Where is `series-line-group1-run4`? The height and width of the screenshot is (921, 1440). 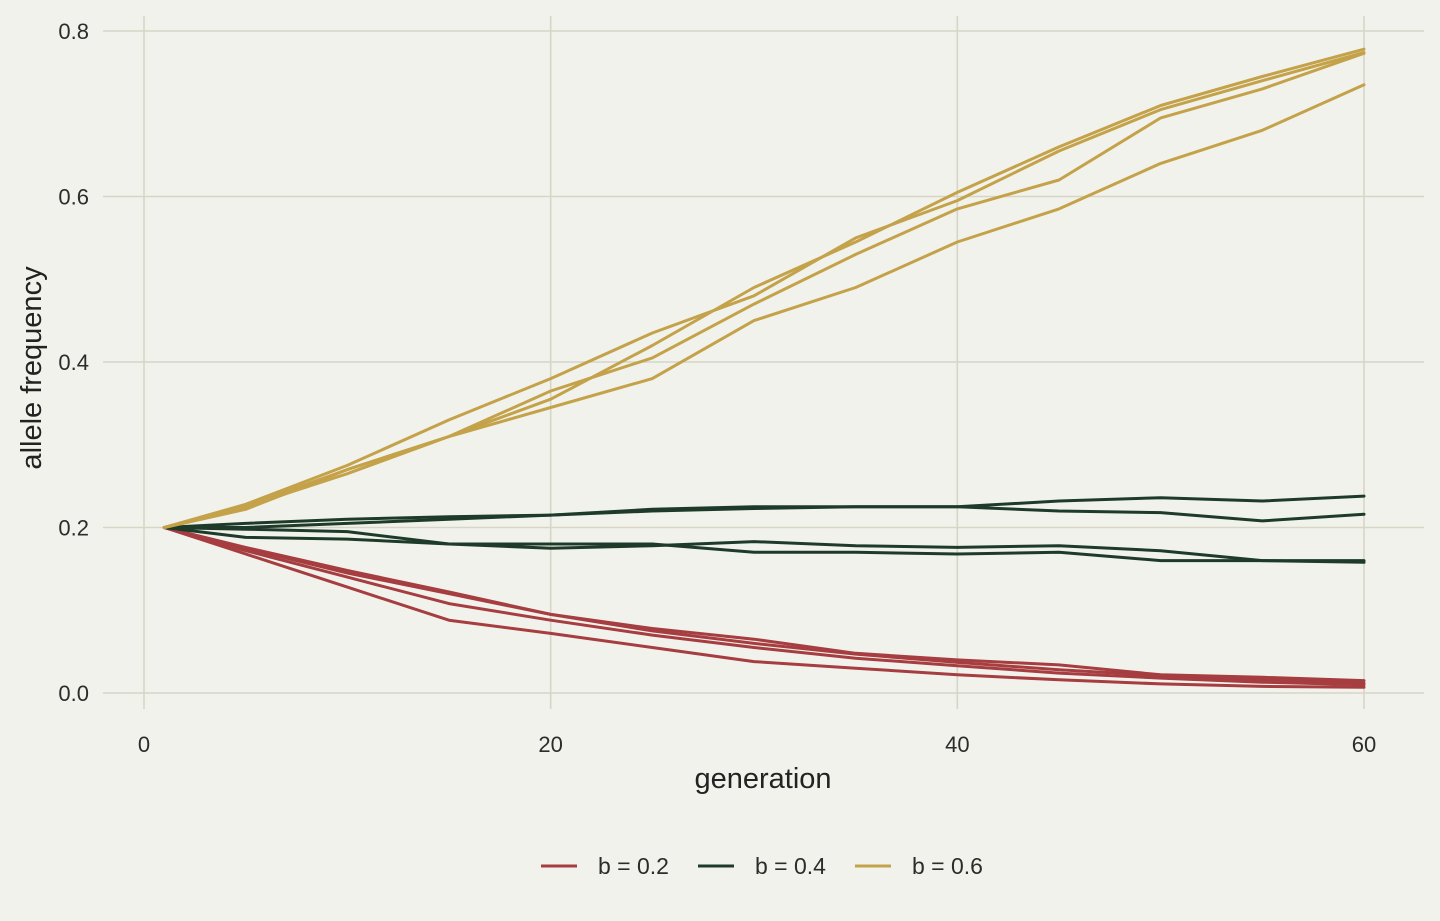
series-line-group1-run4 is located at coordinates (764, 604).